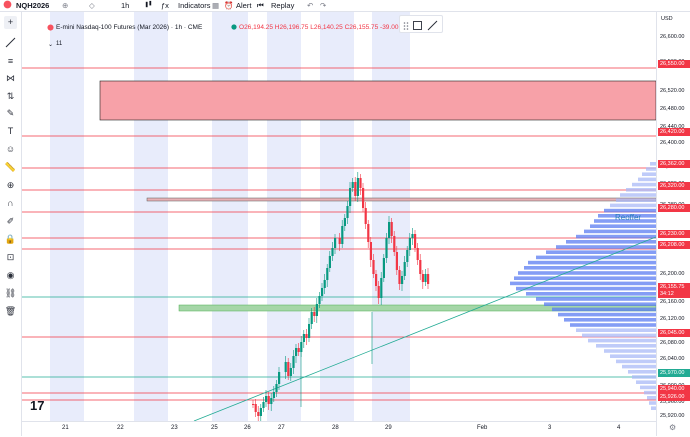 This screenshot has height=437, width=690. I want to click on time-axis: 21 22 23 25 26 27 28 29 Feb 3 4, so click(339, 429).